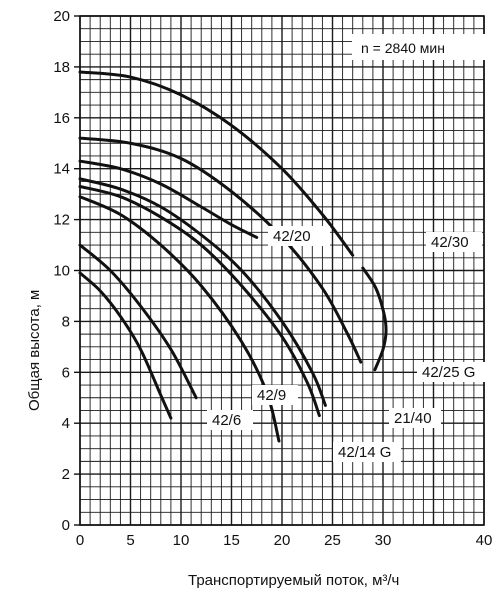 The width and height of the screenshot is (500, 601). I want to click on curve-label-42-25g: 42/25 G, so click(453, 372).